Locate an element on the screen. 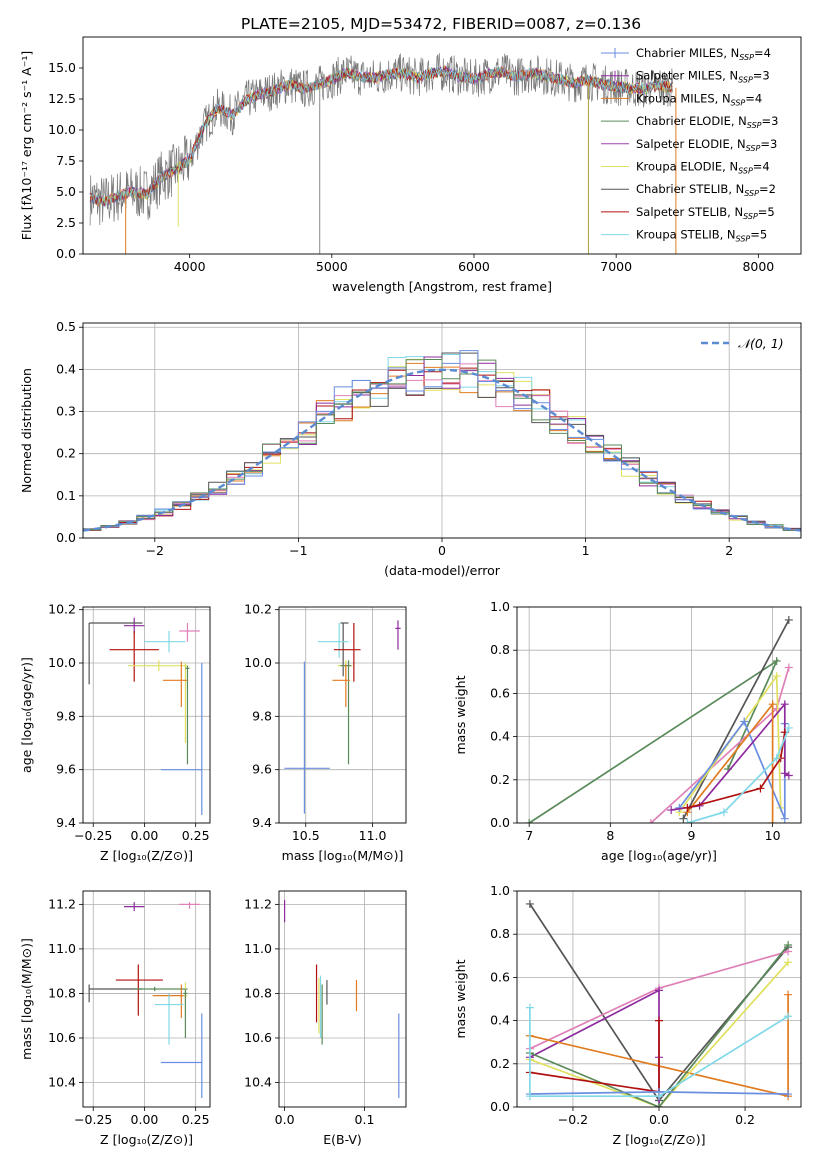  y-tick-label: 0.6 is located at coordinates (500, 976).